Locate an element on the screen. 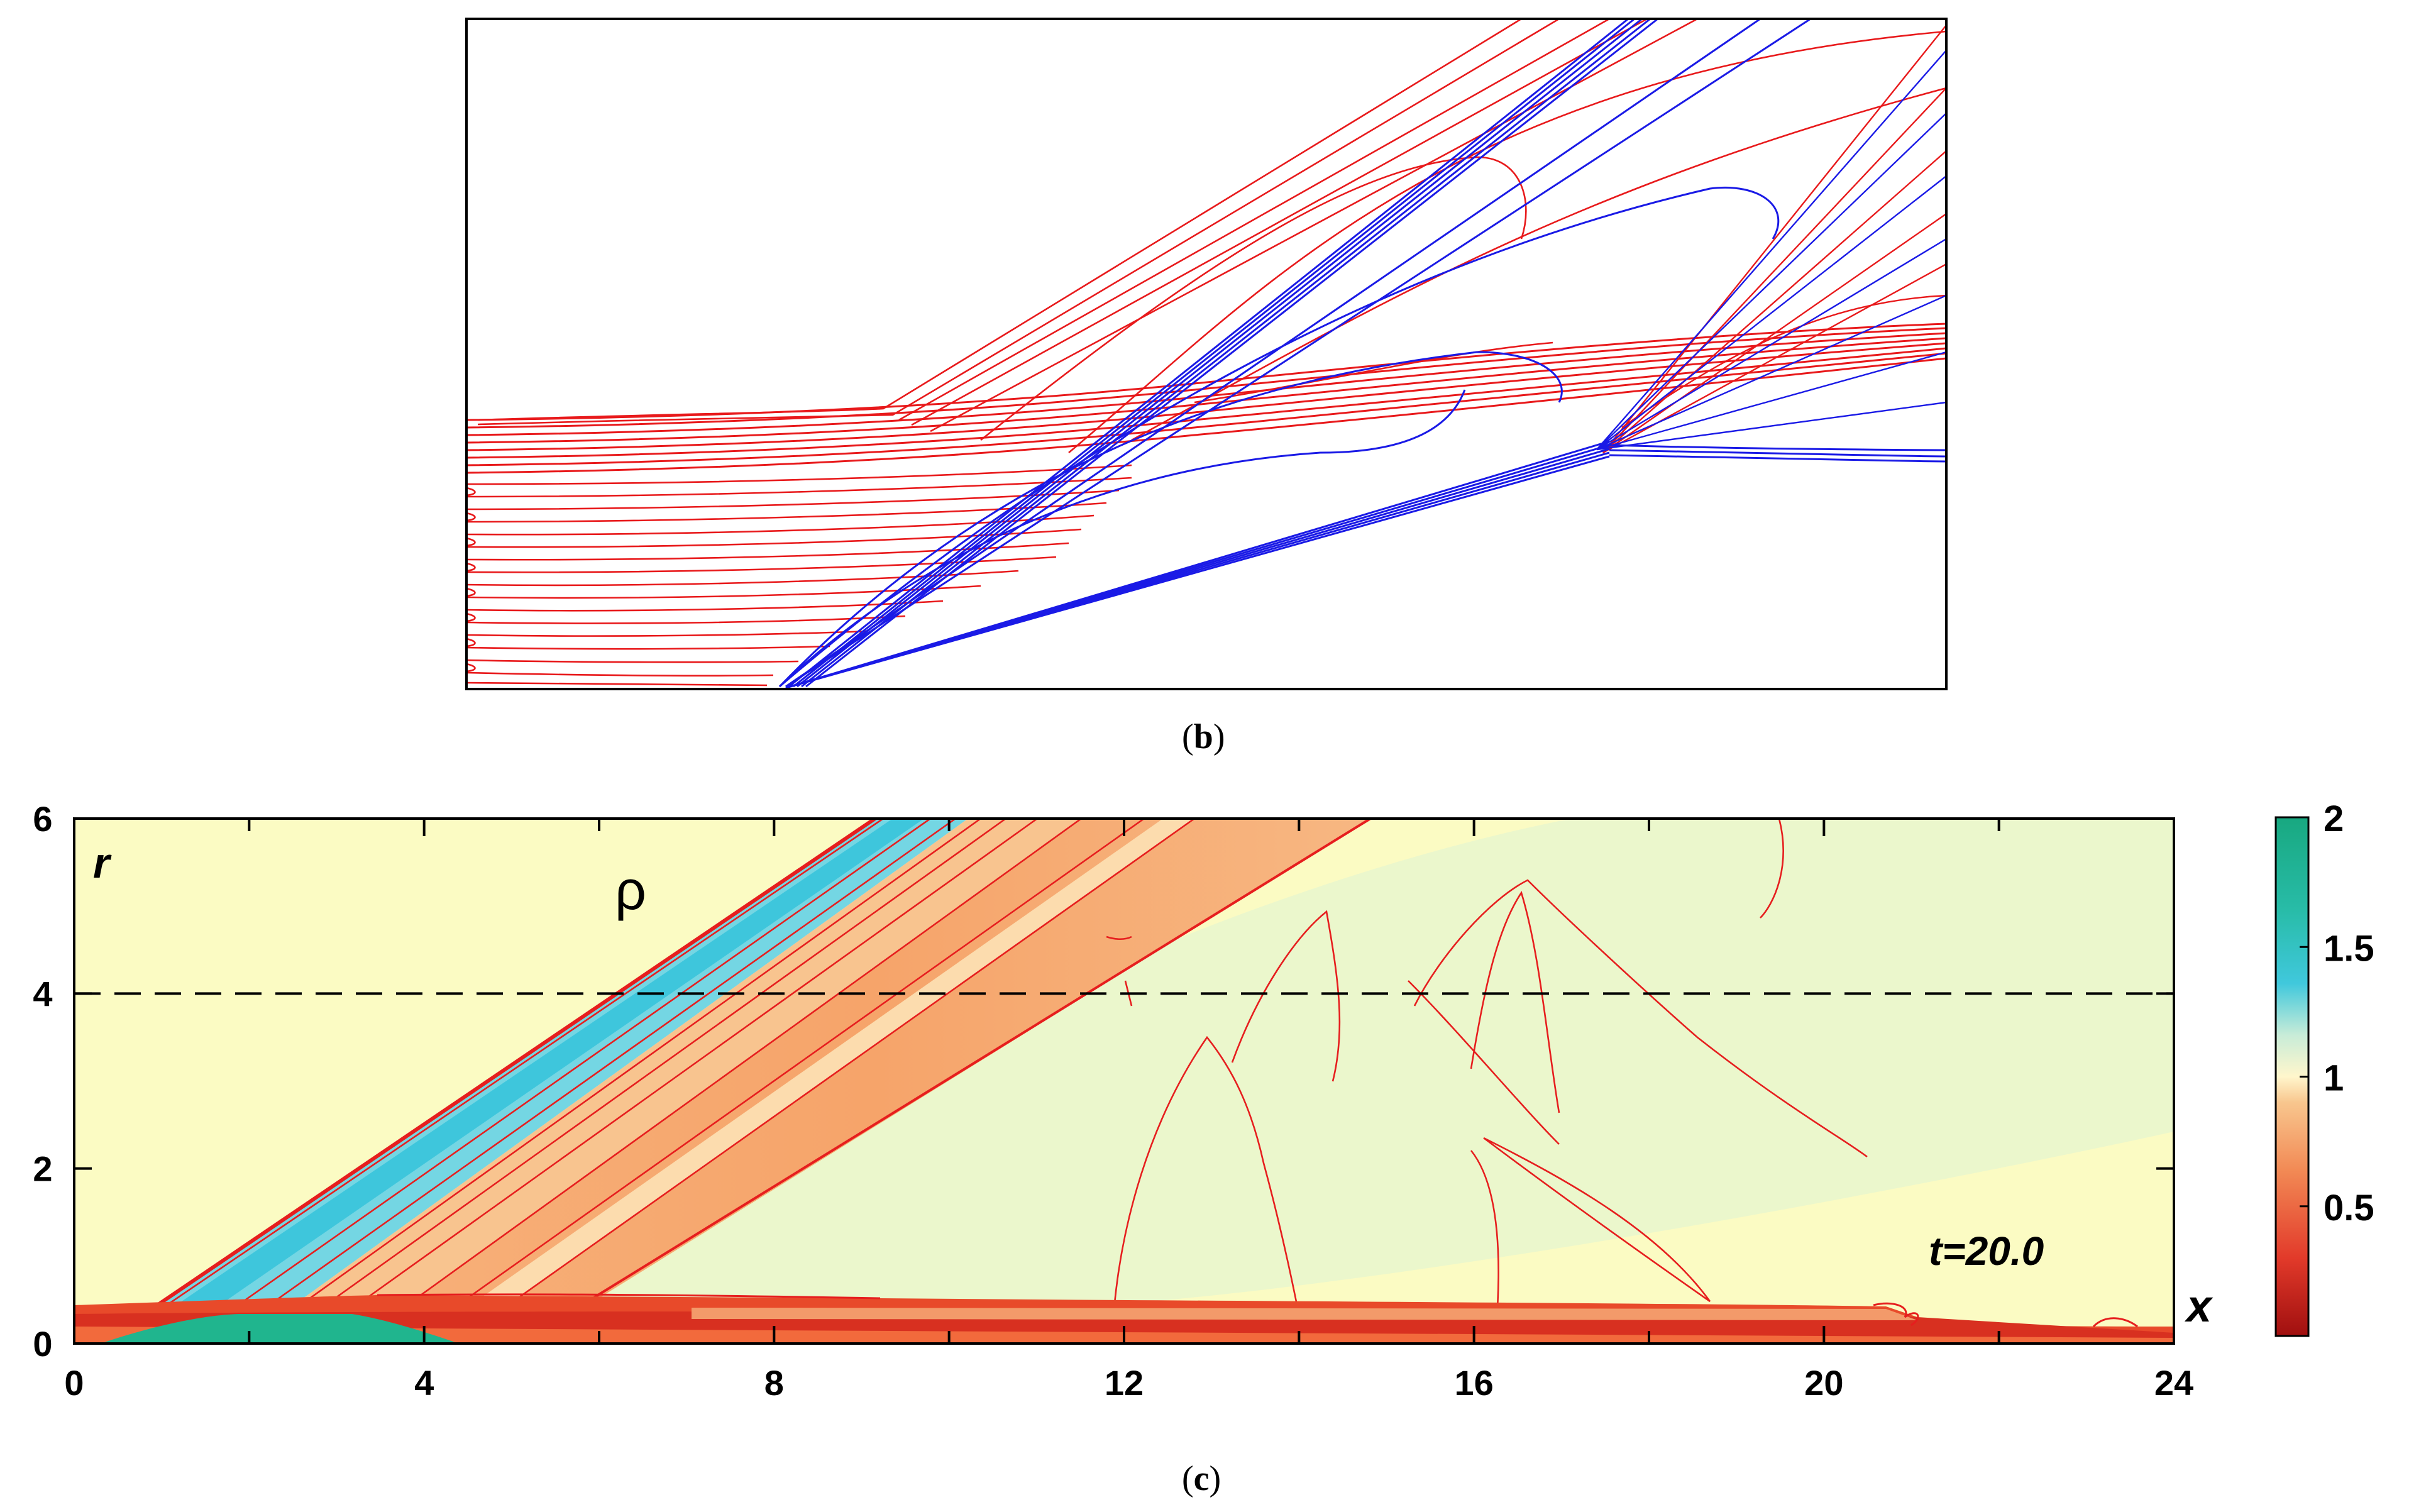 Image resolution: width=2426 pixels, height=1512 pixels. y-tick-label-0: 0 is located at coordinates (42, 1344).